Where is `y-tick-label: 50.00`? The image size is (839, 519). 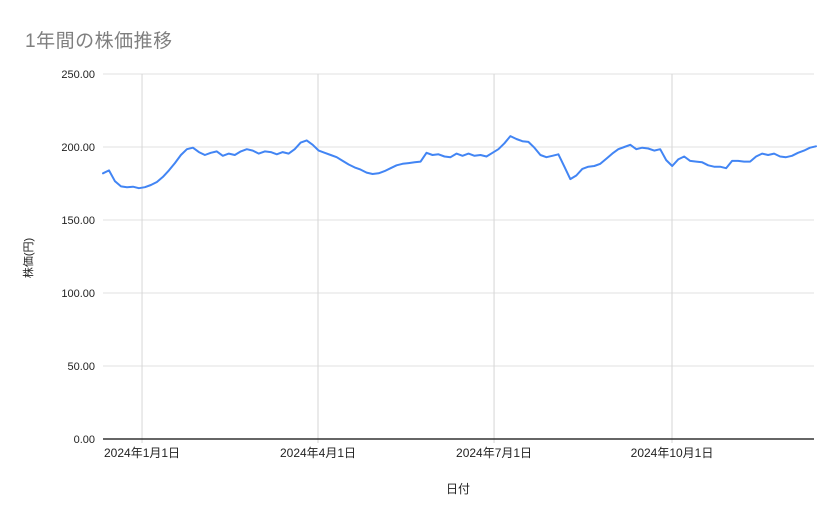
y-tick-label: 50.00 is located at coordinates (81, 367).